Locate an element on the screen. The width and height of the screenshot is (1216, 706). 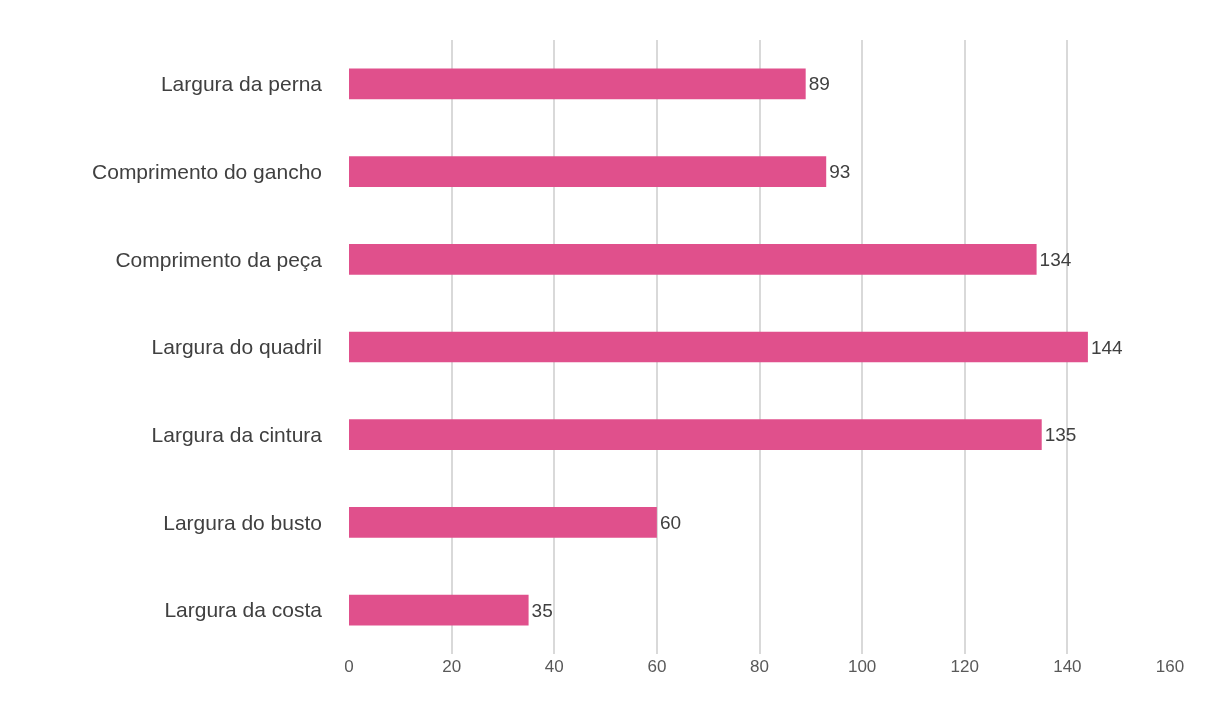
data-label: 89 is located at coordinates (819, 84).